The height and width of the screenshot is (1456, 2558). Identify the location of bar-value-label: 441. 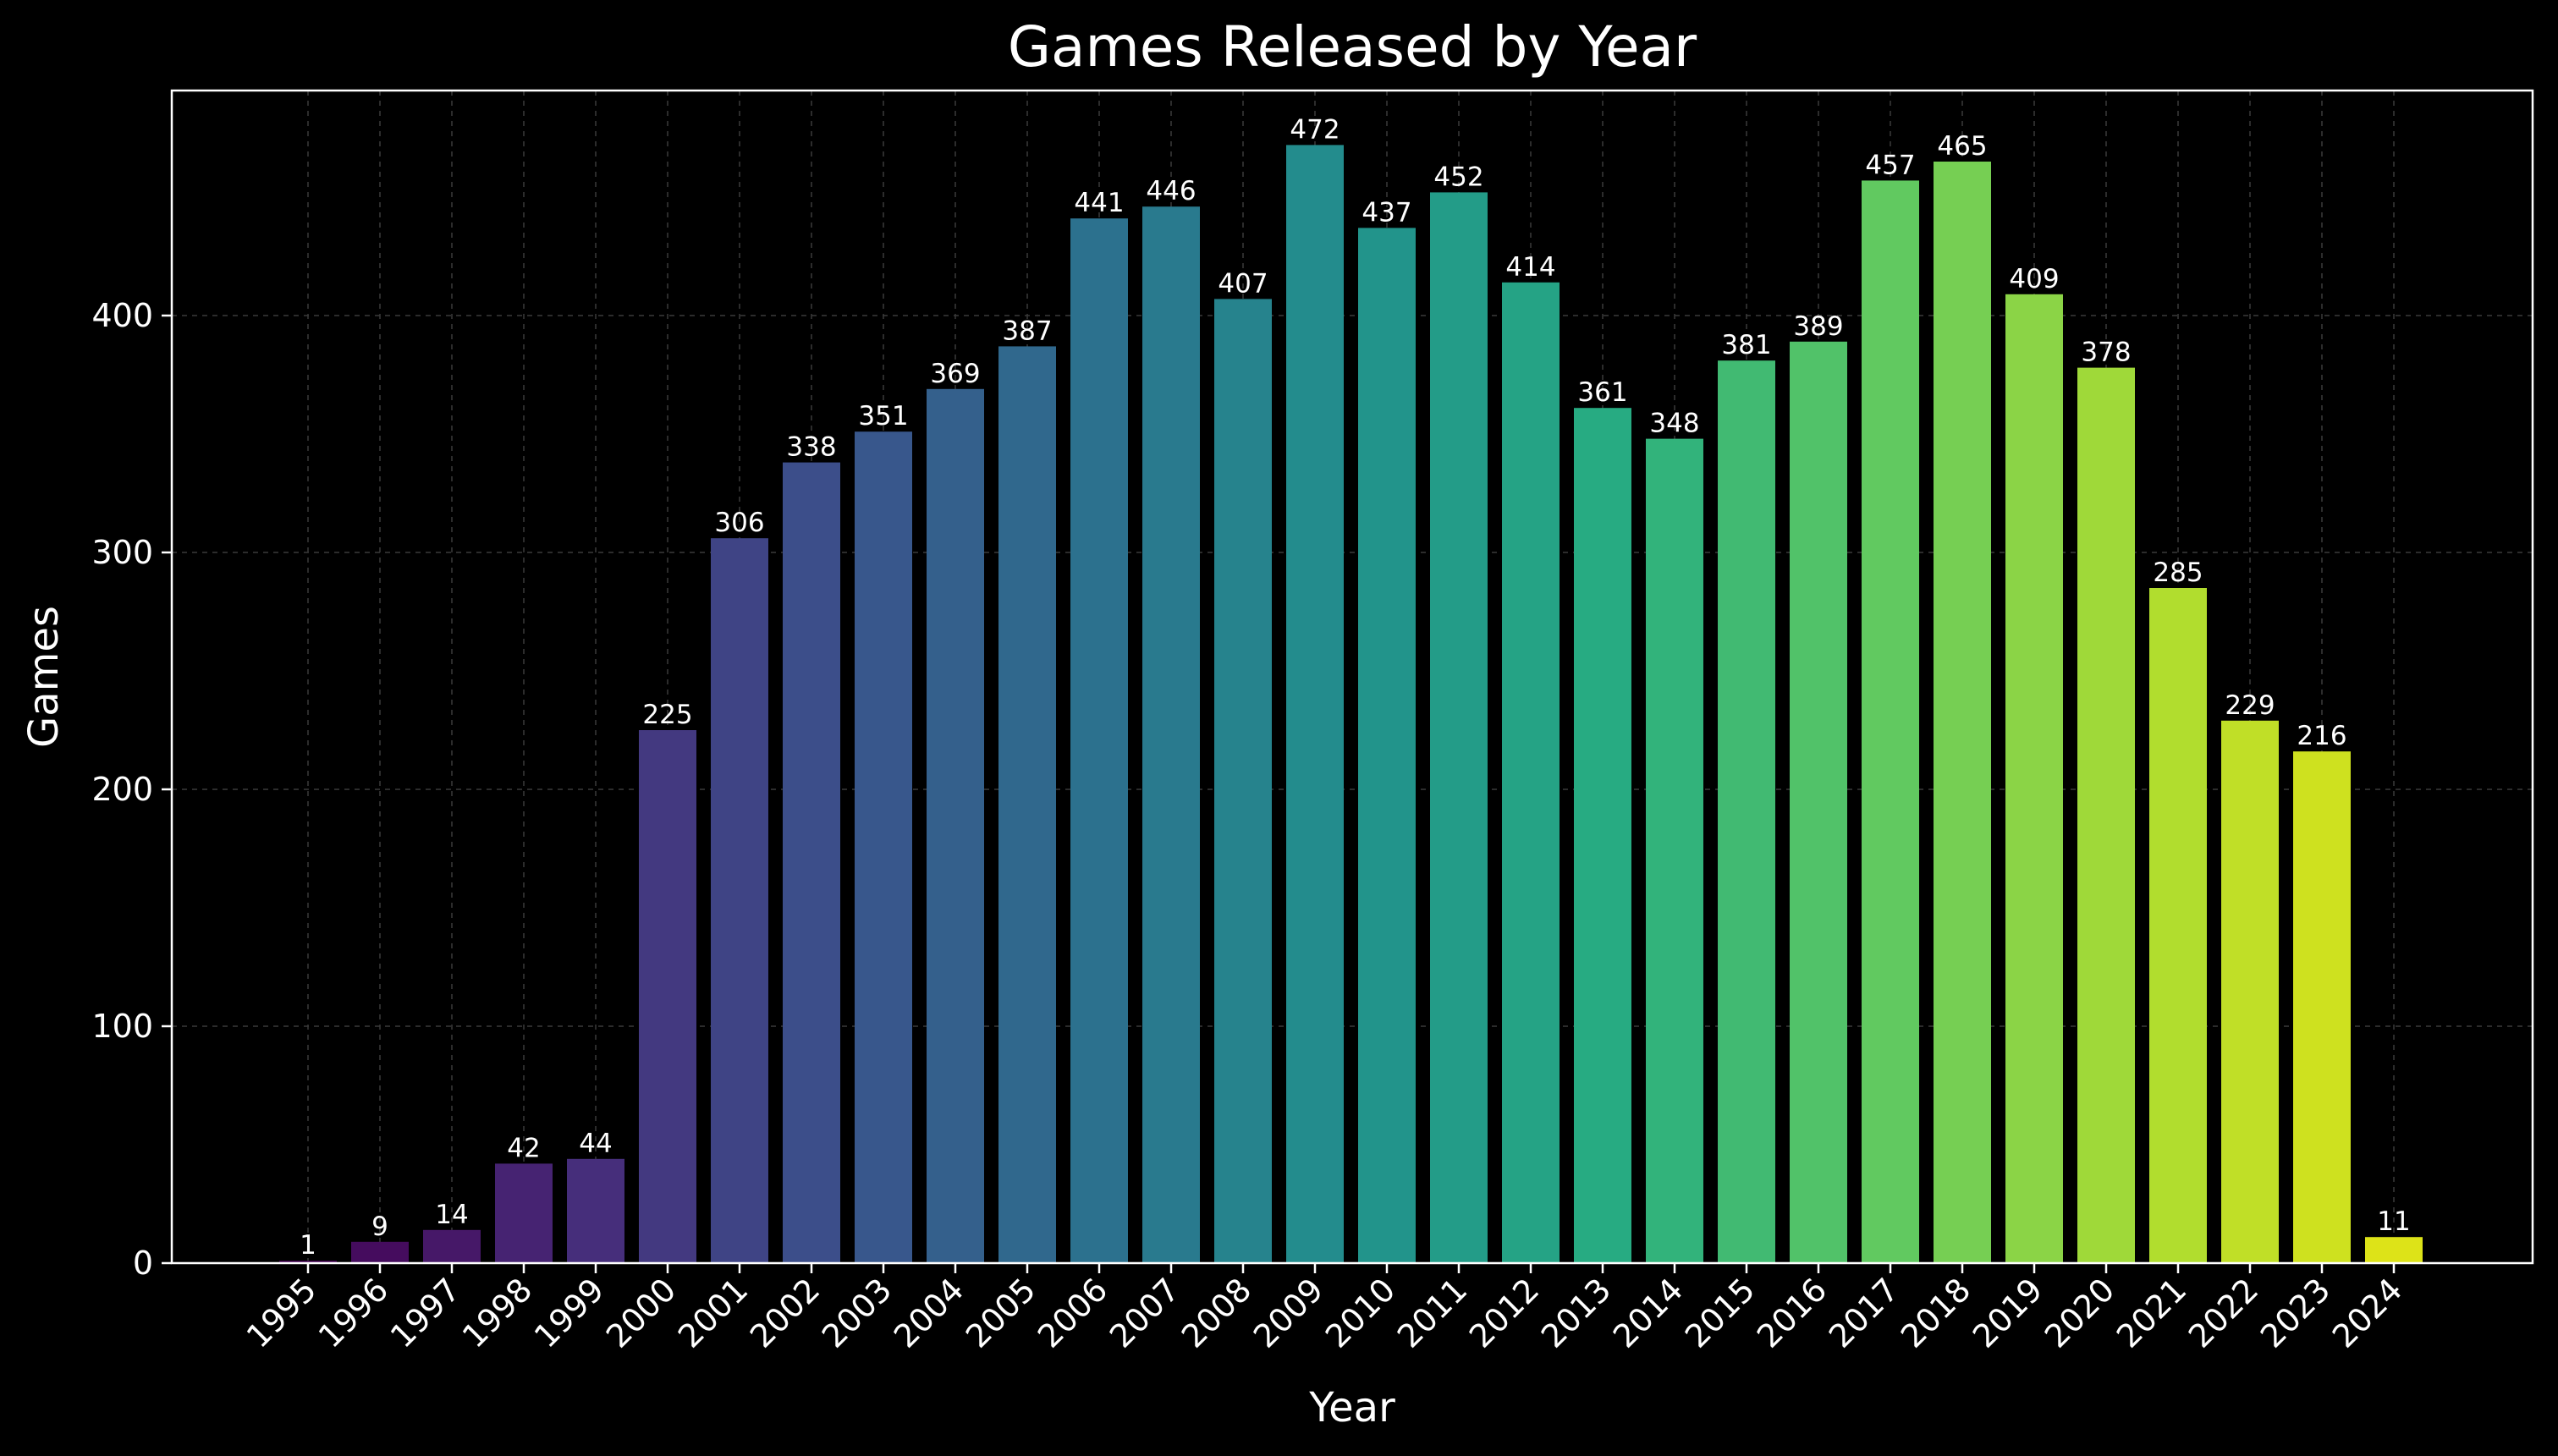
(1099, 203).